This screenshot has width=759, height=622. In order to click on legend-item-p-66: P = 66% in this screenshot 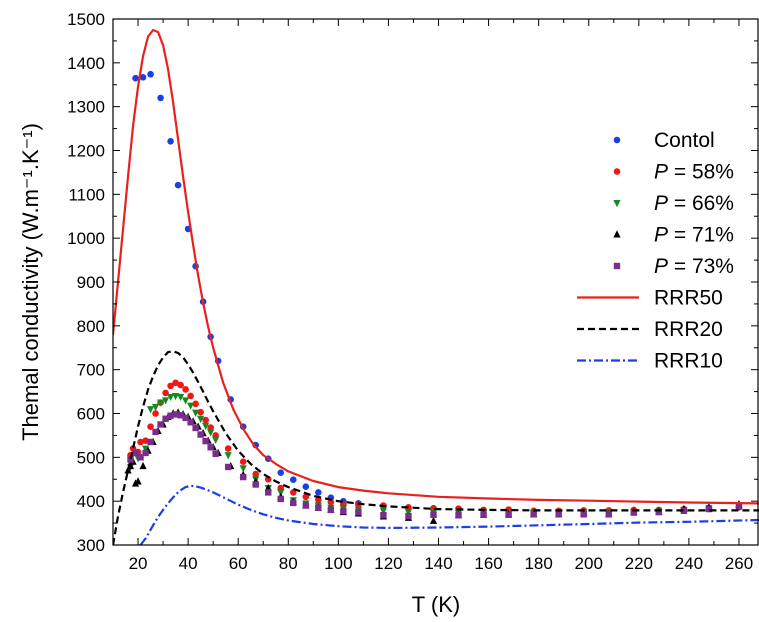, I will do `click(673, 203)`.